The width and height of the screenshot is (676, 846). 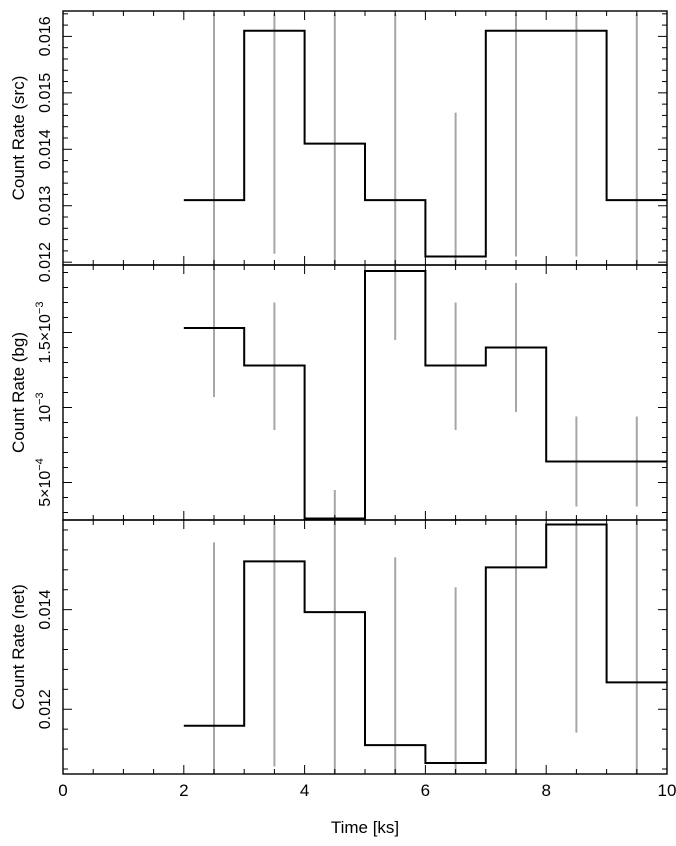 I want to click on x-tick-label-2: 4, so click(x=304, y=790).